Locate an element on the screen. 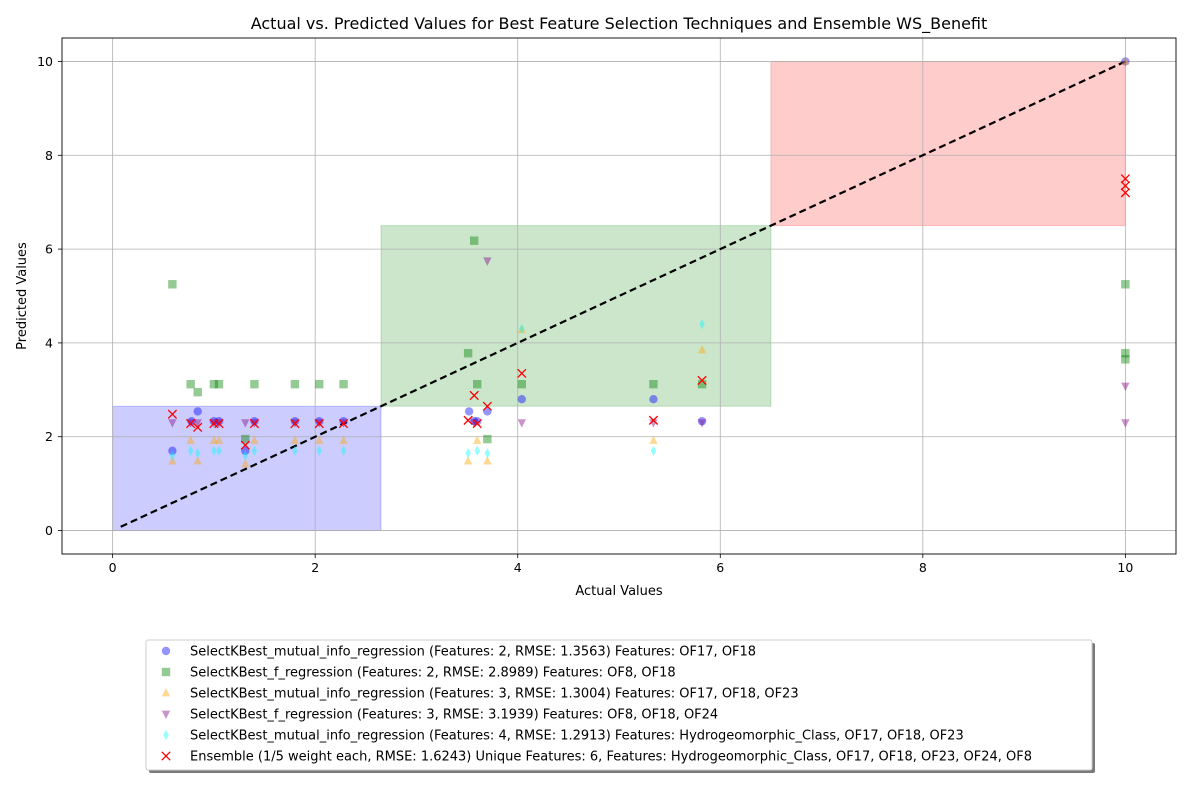 Image resolution: width=1200 pixels, height=800 pixels. y-tick-label: 0 is located at coordinates (49, 530).